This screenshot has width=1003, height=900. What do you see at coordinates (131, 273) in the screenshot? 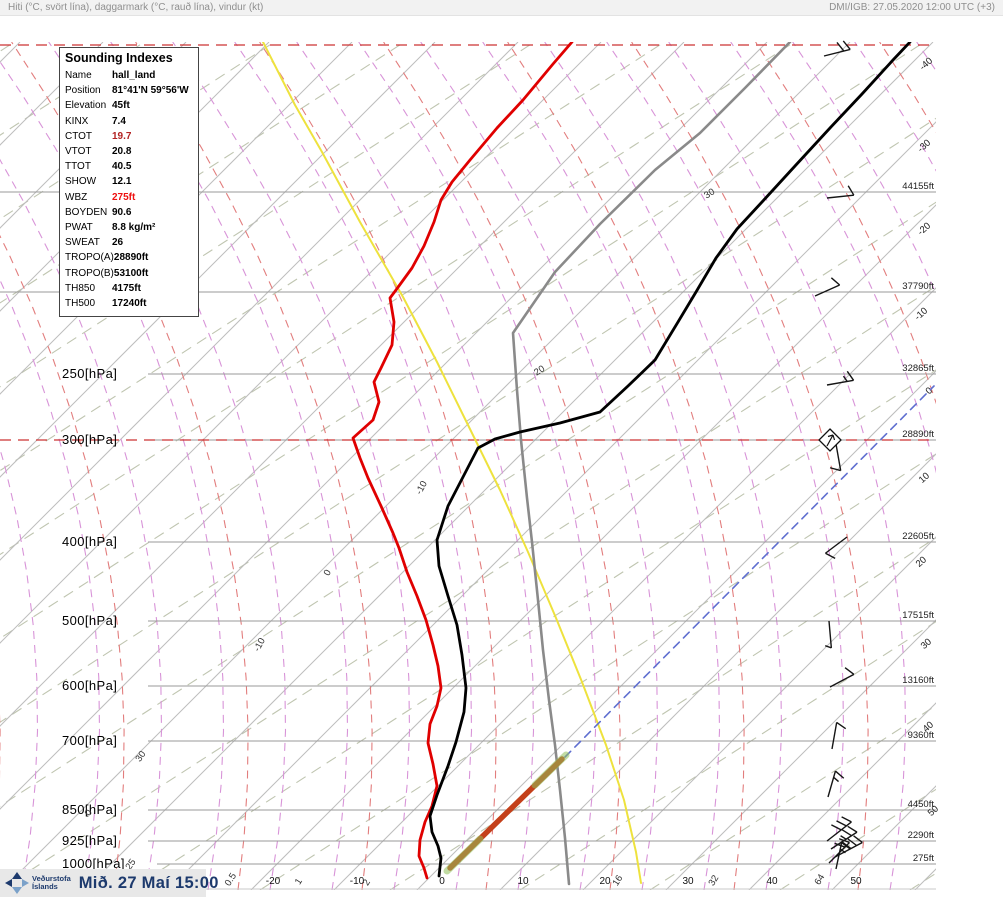
I see `index-value: 53100ft` at bounding box center [131, 273].